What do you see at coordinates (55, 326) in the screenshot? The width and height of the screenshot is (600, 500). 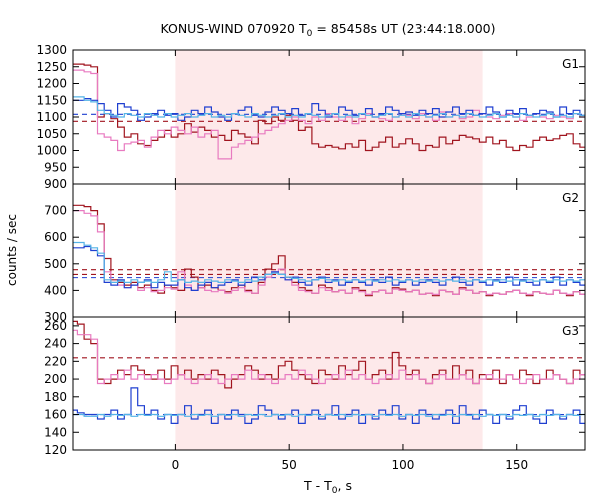 I see `y-tick-label: 260` at bounding box center [55, 326].